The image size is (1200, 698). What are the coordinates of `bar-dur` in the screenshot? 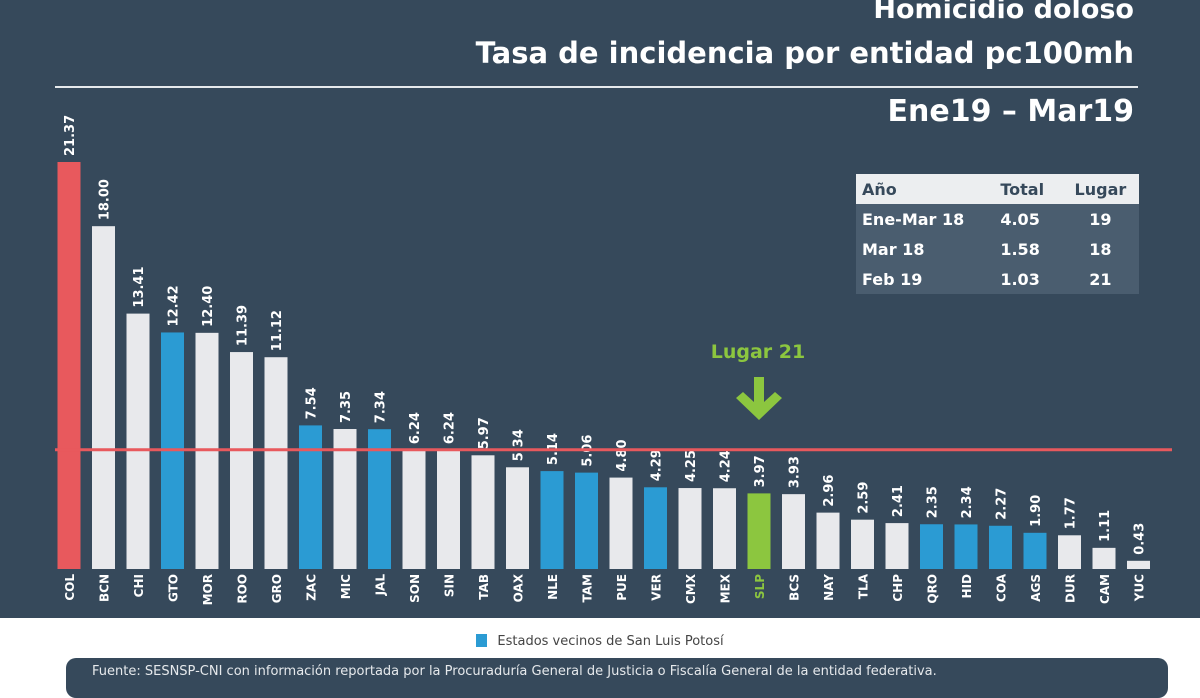 It's located at (1069, 552).